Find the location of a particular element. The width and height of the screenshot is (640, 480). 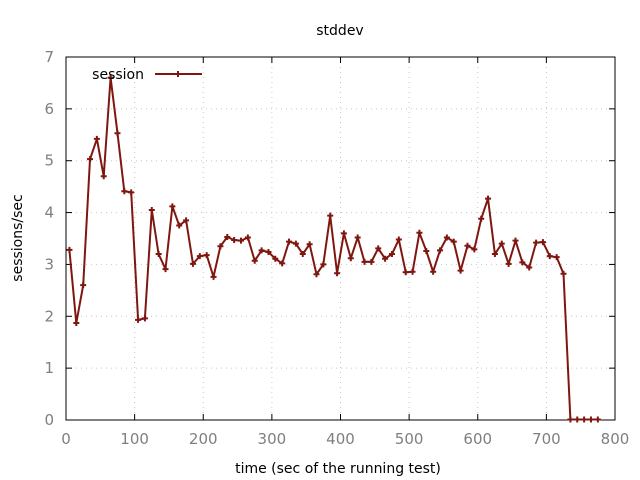

legend-marker-point is located at coordinates (178, 74).